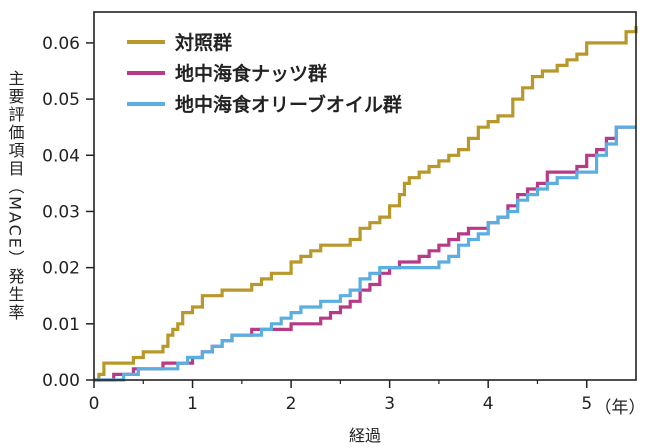  What do you see at coordinates (192, 404) in the screenshot?
I see `x-tick-label: 1` at bounding box center [192, 404].